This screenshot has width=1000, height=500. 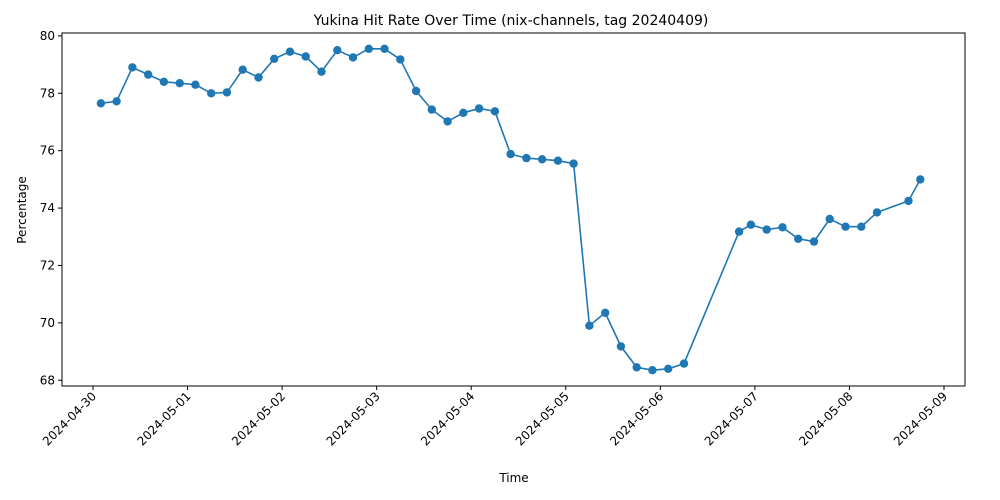 I want to click on x-tick-label: 2024-05-04, so click(x=447, y=418).